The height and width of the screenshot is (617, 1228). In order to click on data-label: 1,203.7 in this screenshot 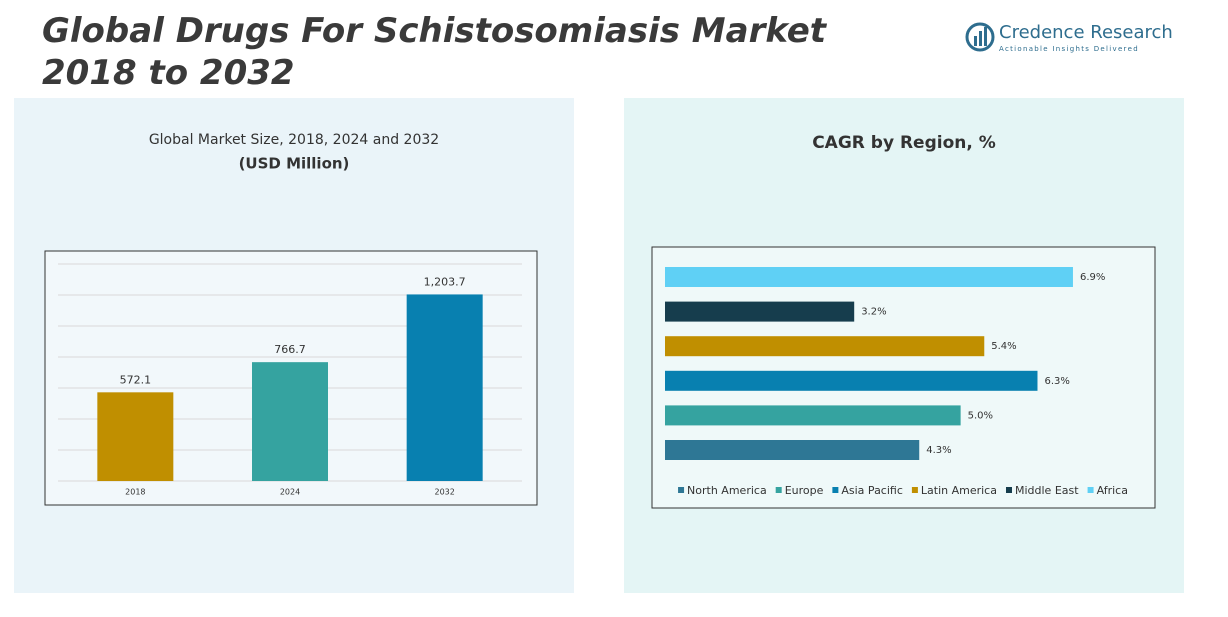, I will do `click(445, 281)`.